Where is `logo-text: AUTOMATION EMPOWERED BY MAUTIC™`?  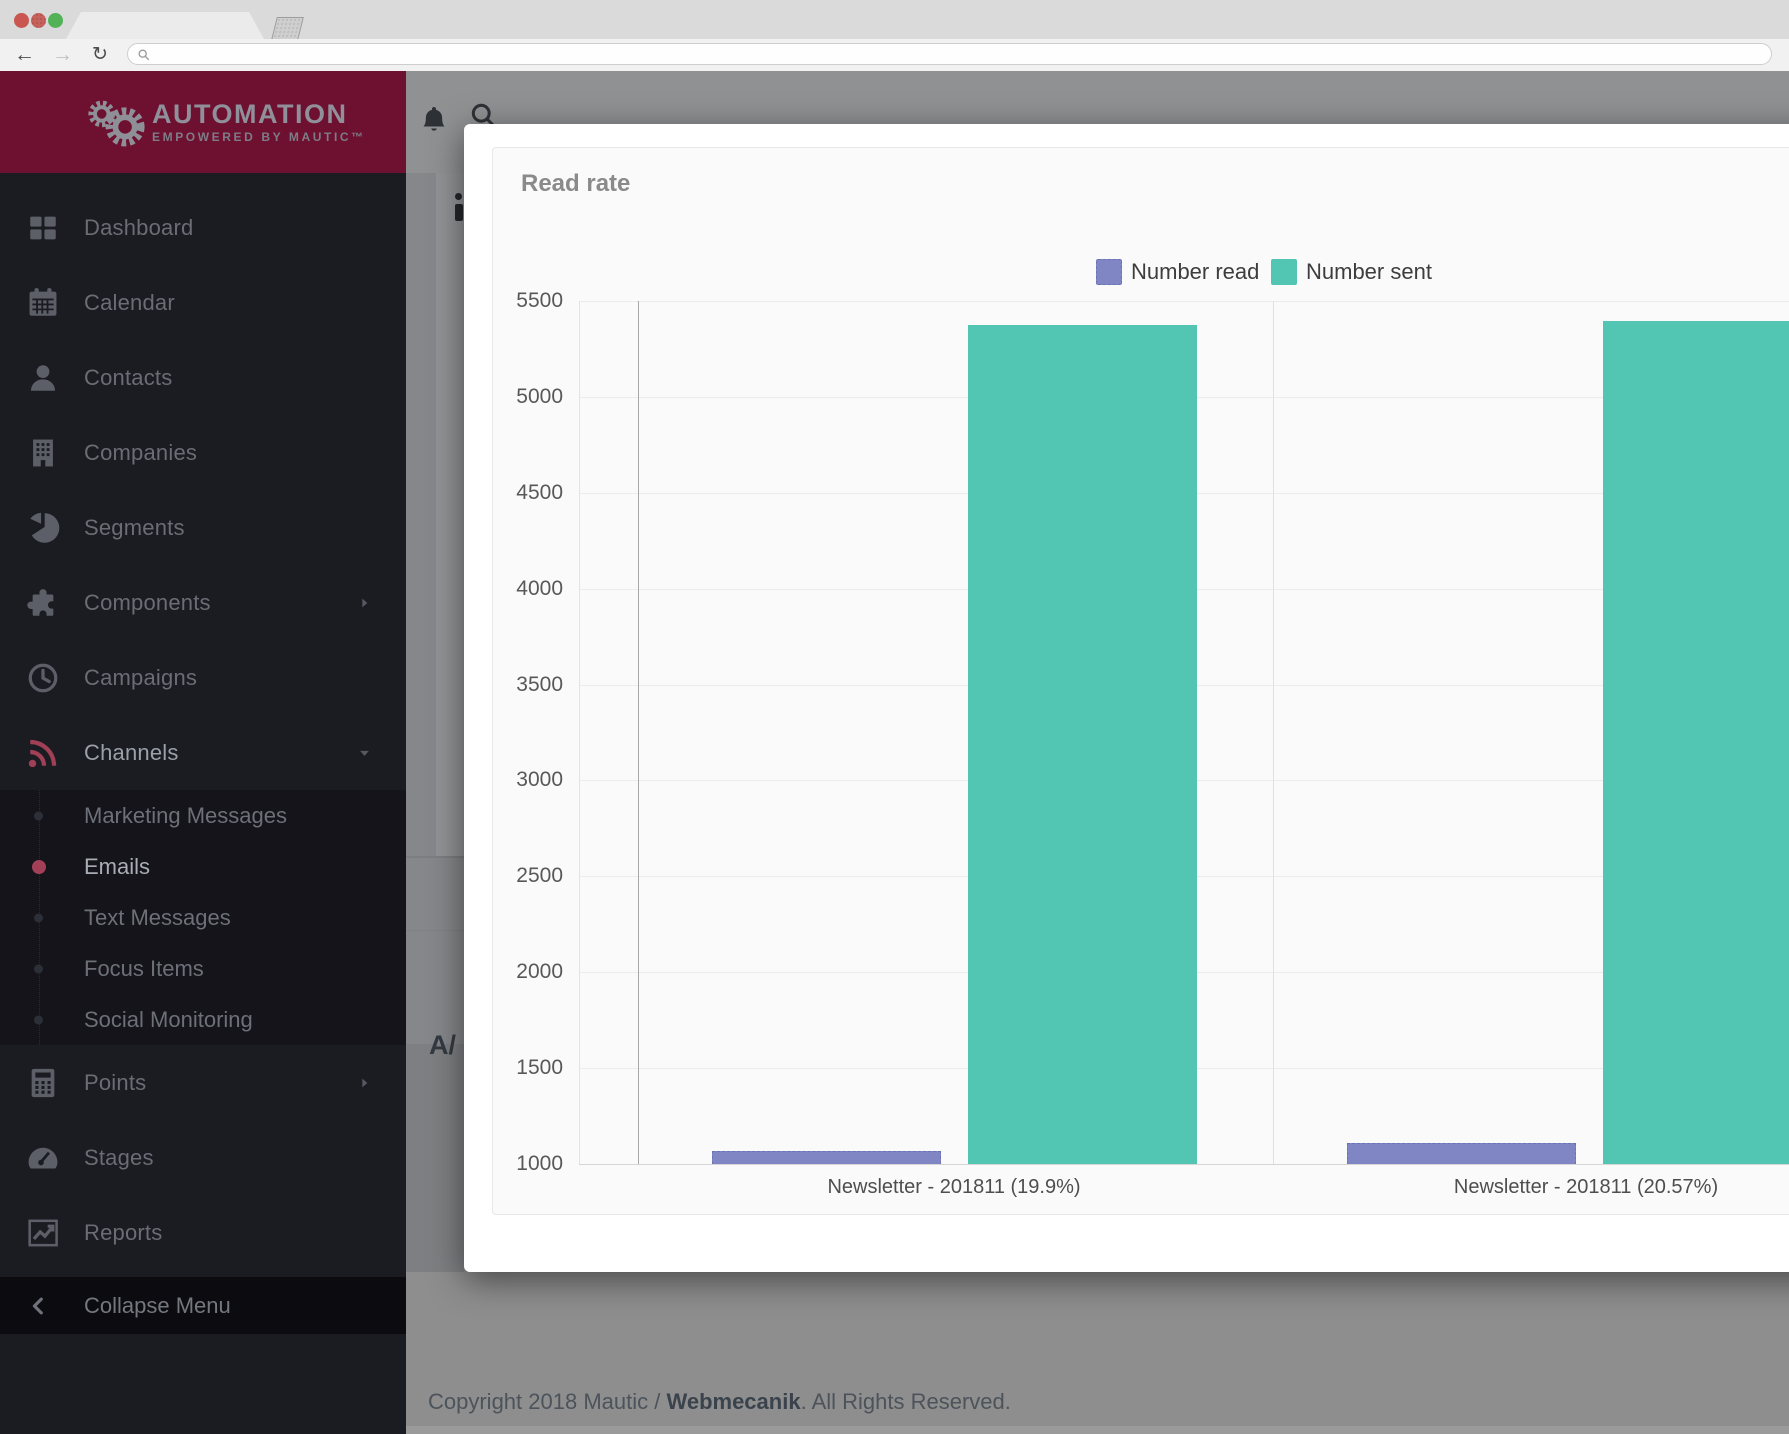
logo-text: AUTOMATION EMPOWERED BY MAUTIC™ is located at coordinates (259, 122).